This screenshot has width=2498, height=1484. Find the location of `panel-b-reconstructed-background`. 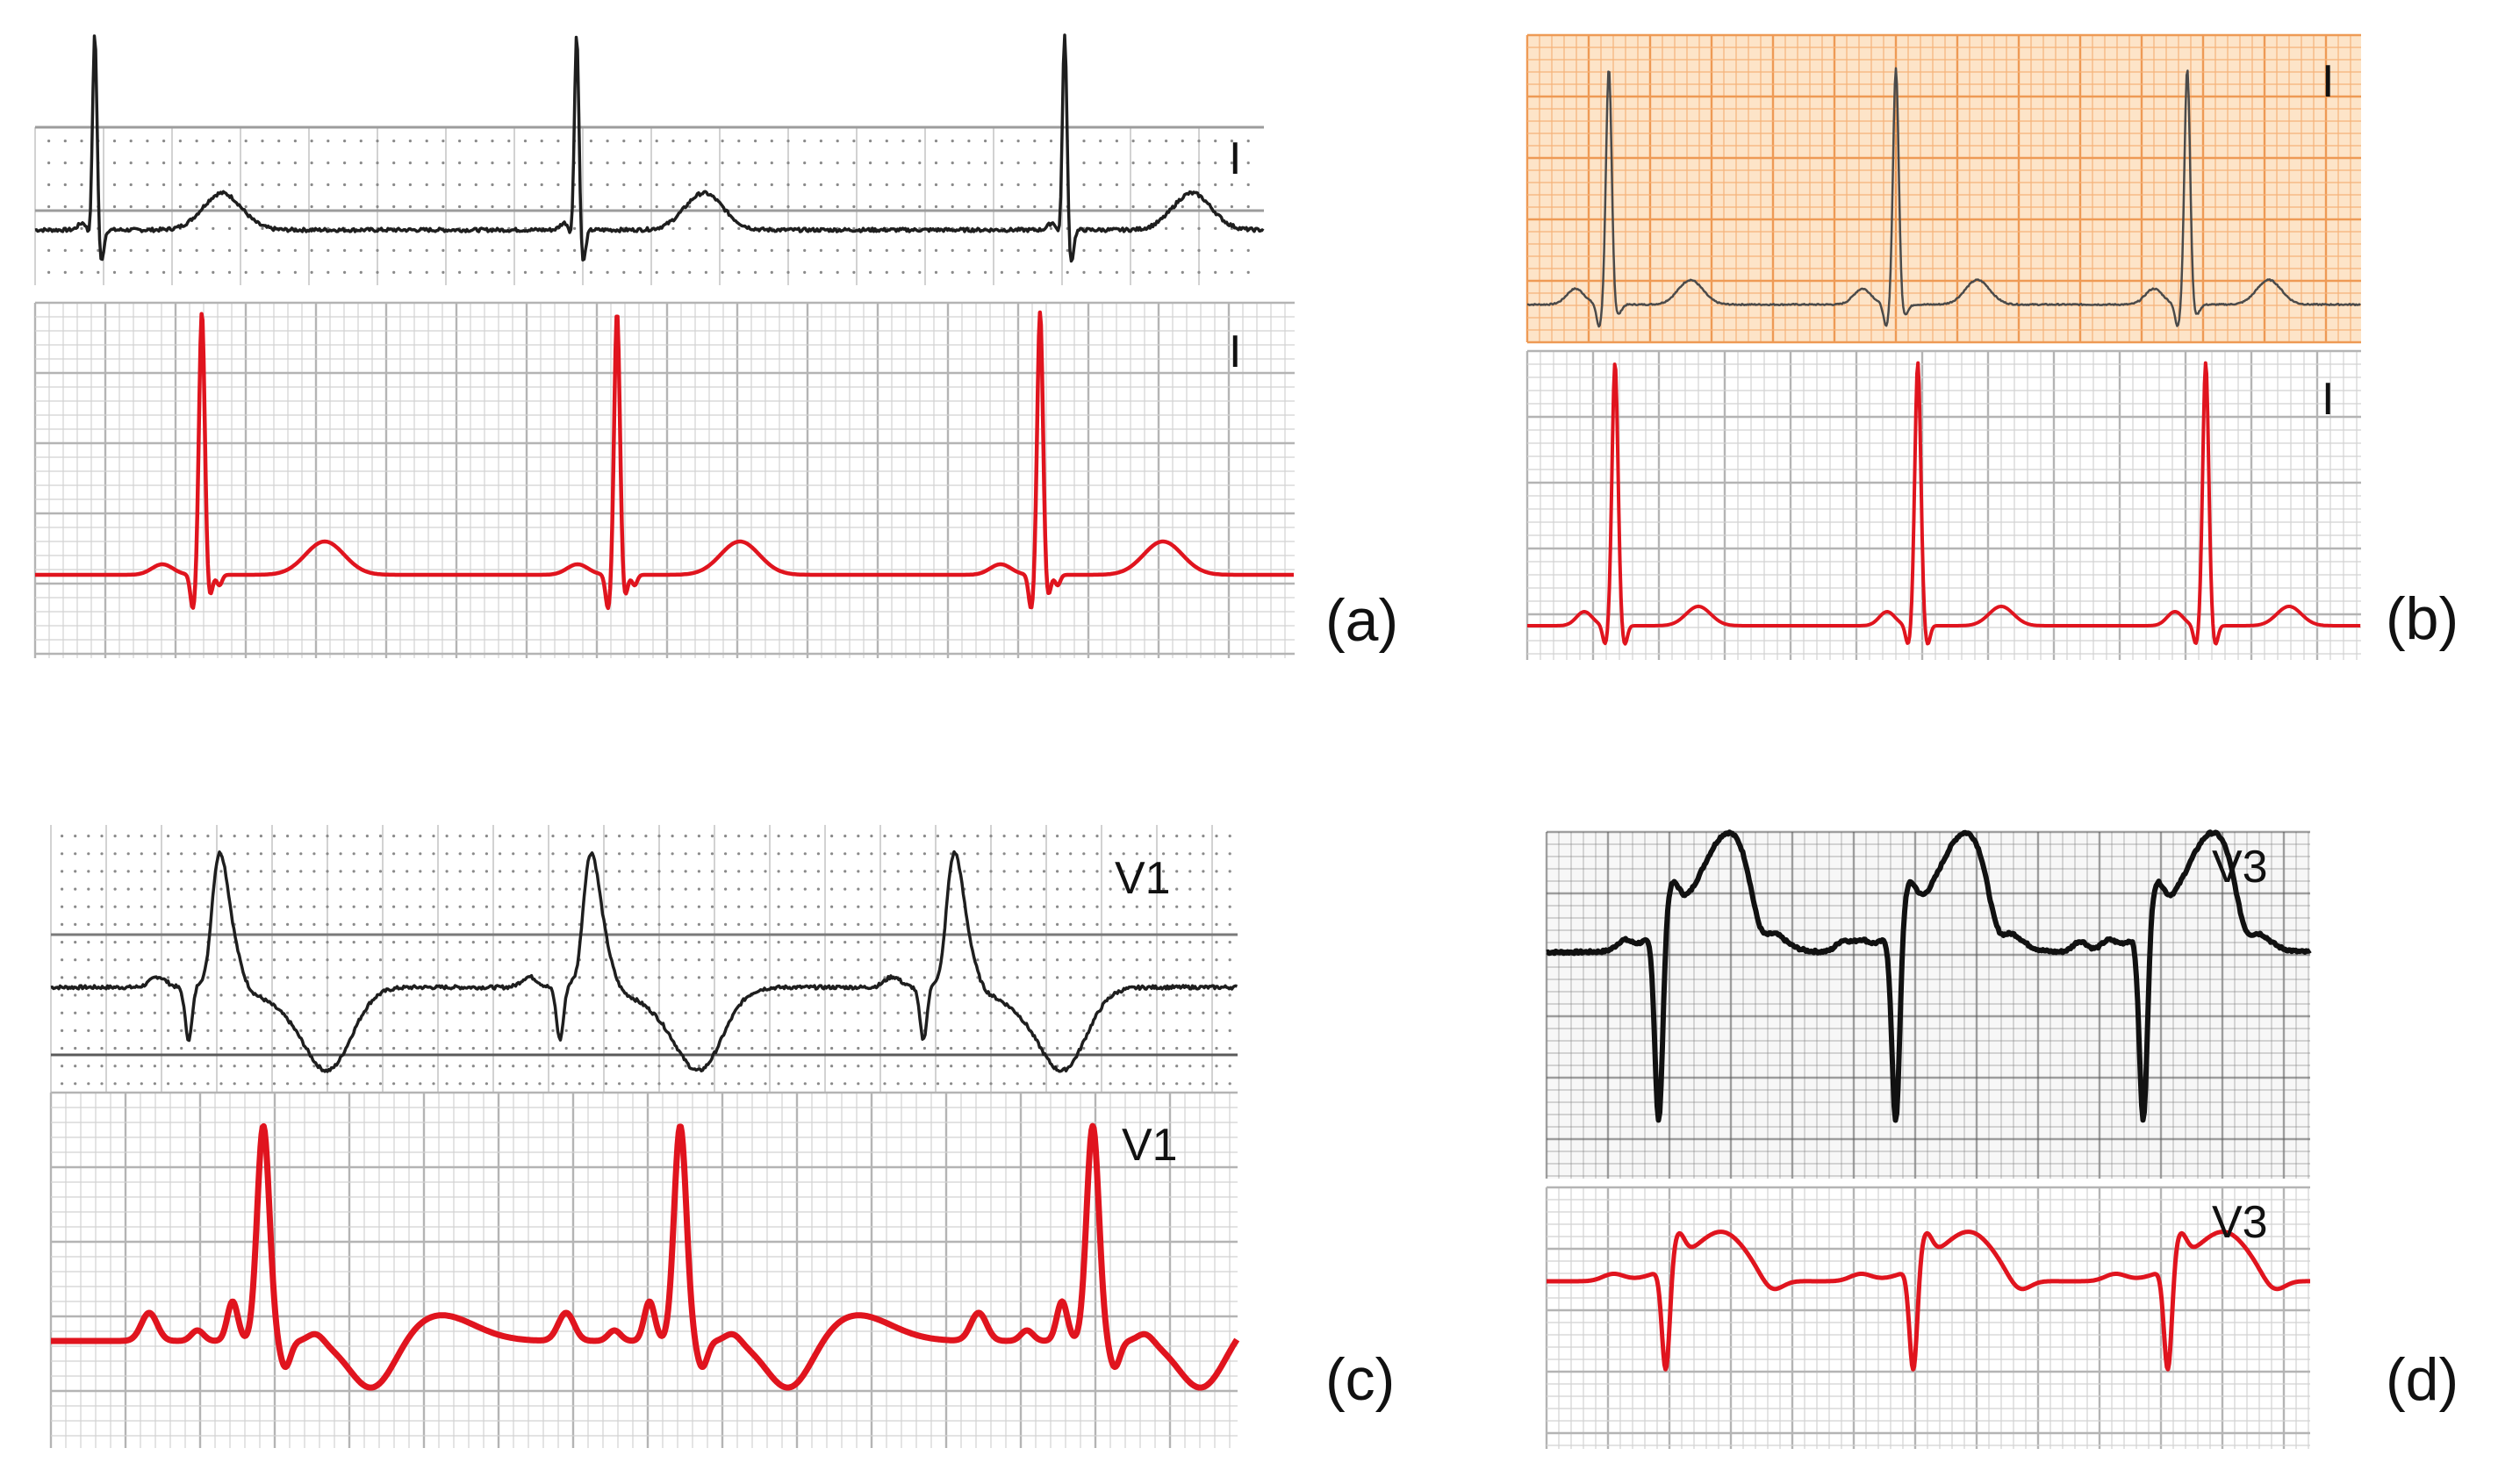

panel-b-reconstructed-background is located at coordinates (1944, 505).